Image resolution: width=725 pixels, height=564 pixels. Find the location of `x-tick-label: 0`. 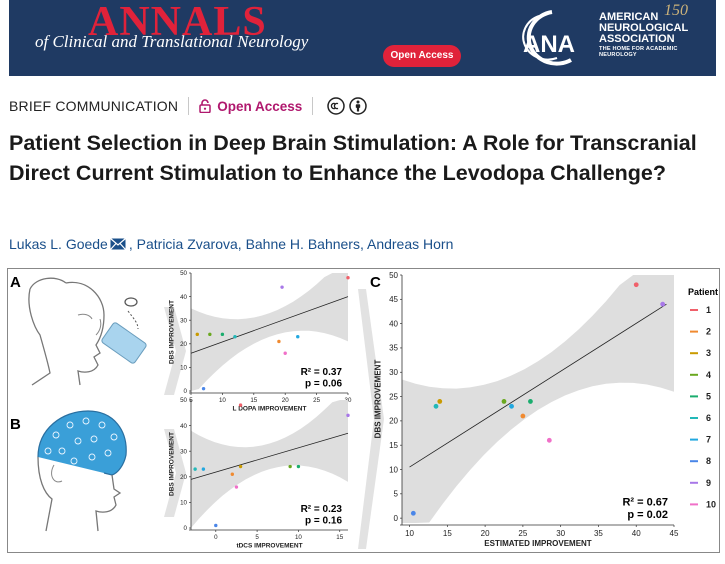

x-tick-label: 0 is located at coordinates (216, 537).